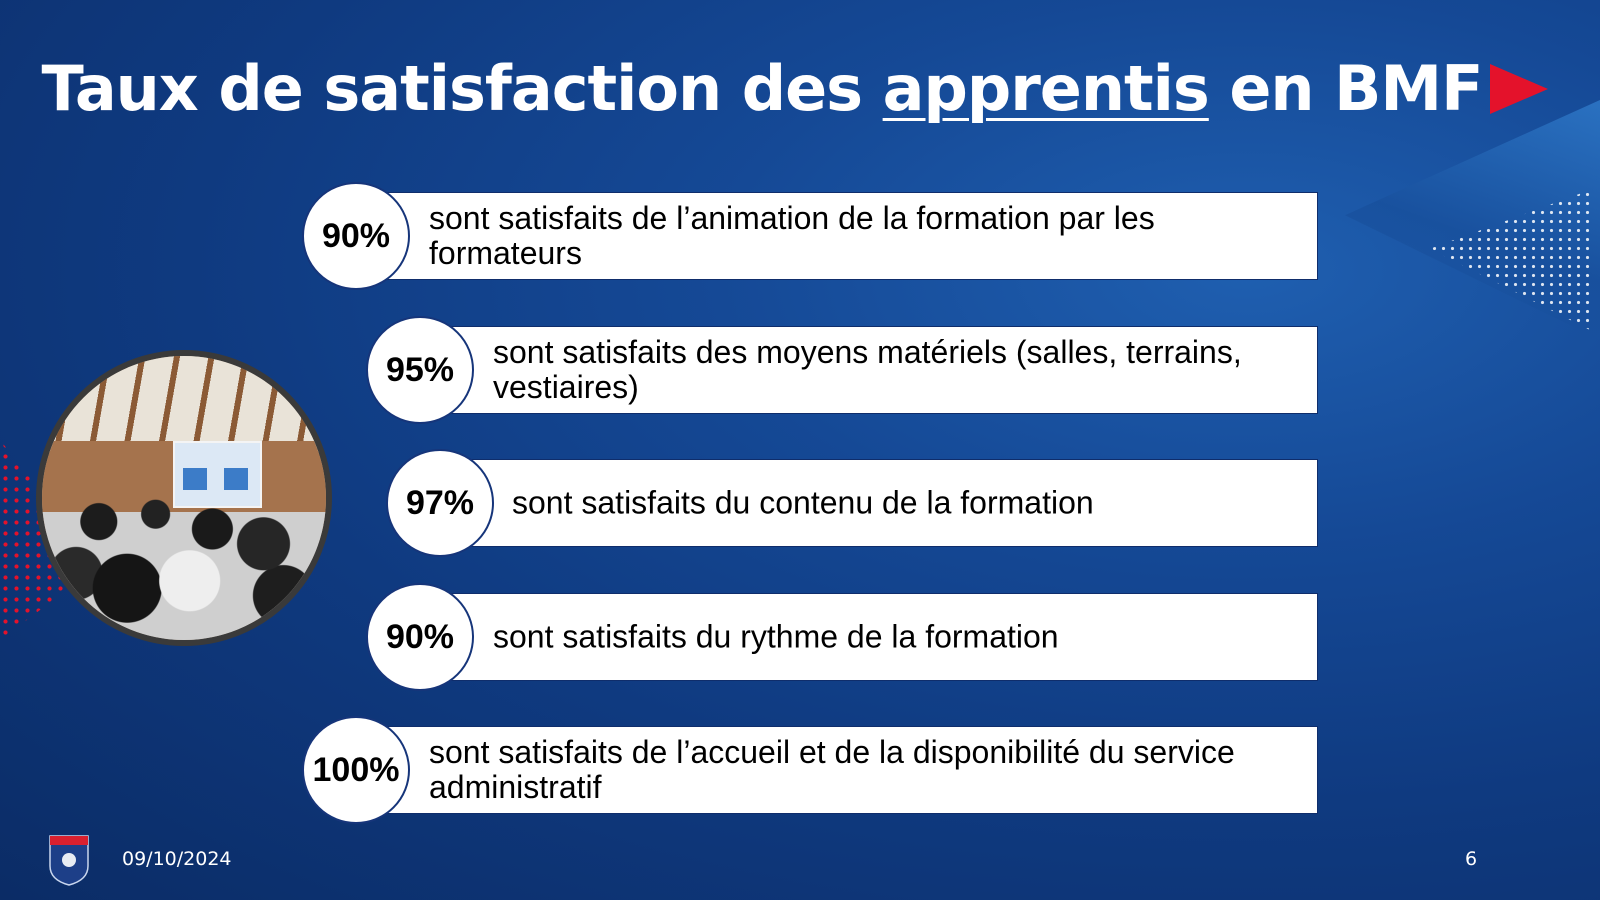  I want to click on title-part-1: Taux de satisfaction des, so click(462, 88).